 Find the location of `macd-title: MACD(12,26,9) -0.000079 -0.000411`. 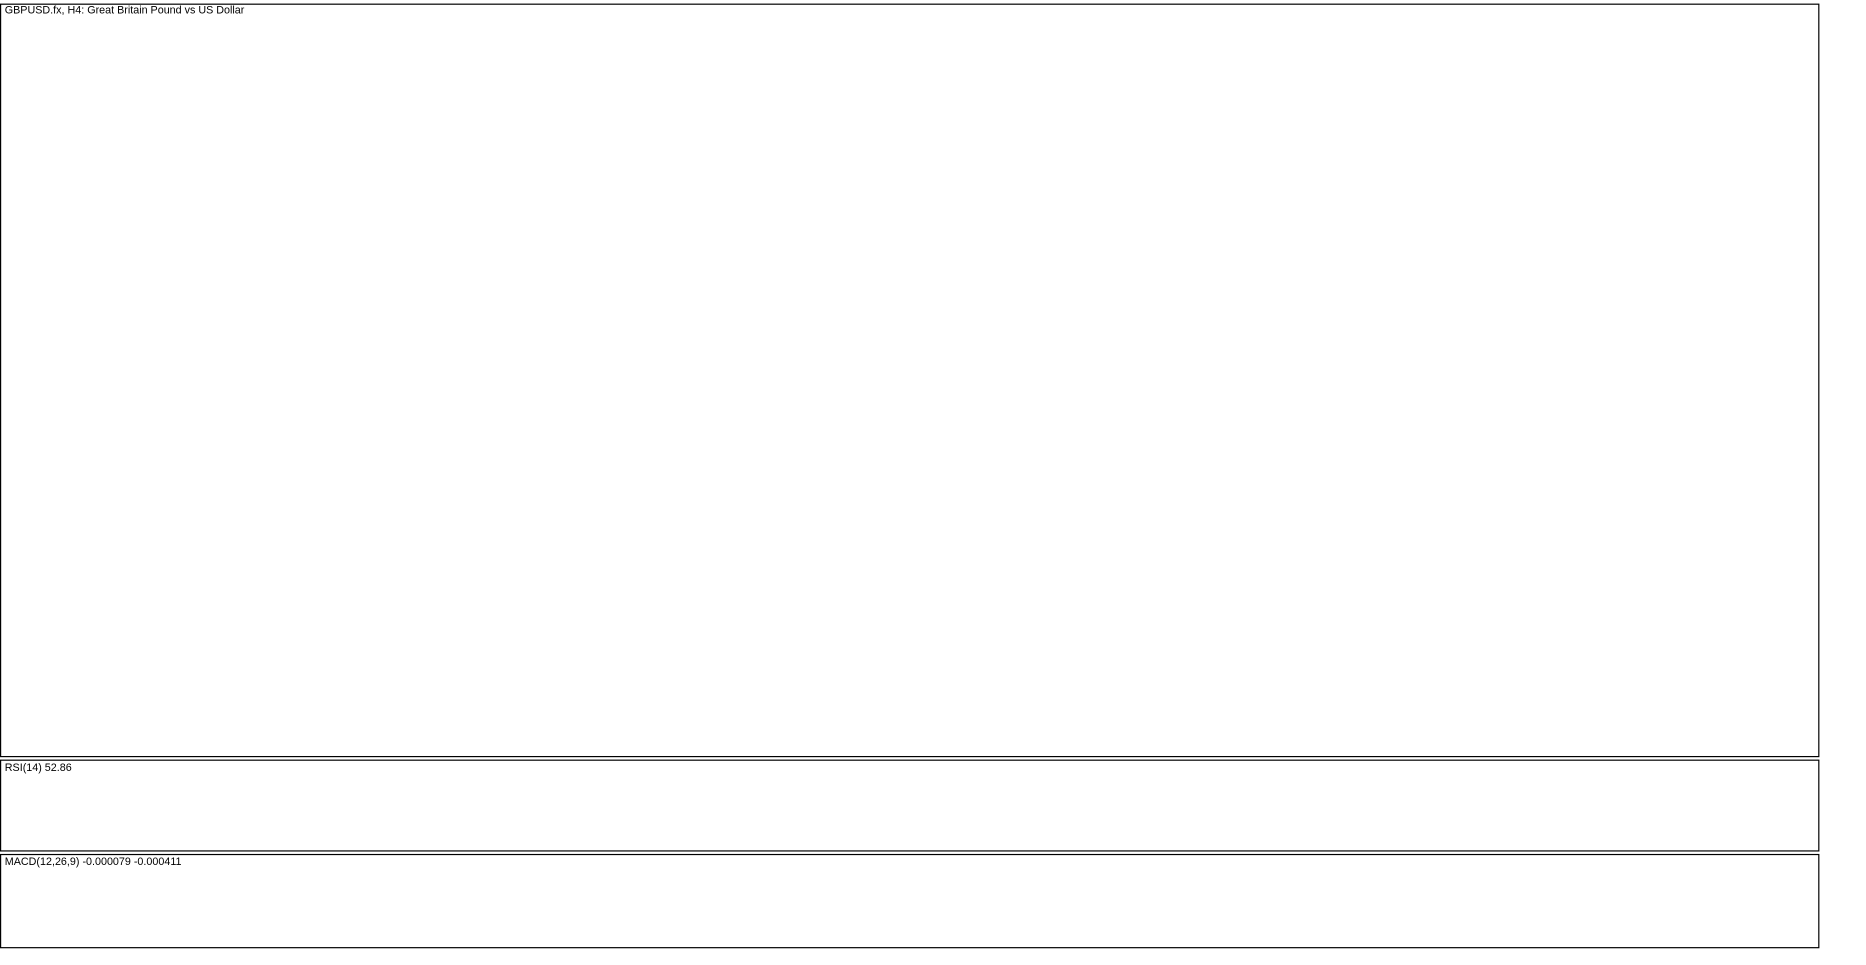

macd-title: MACD(12,26,9) -0.000079 -0.000411 is located at coordinates (93, 862).